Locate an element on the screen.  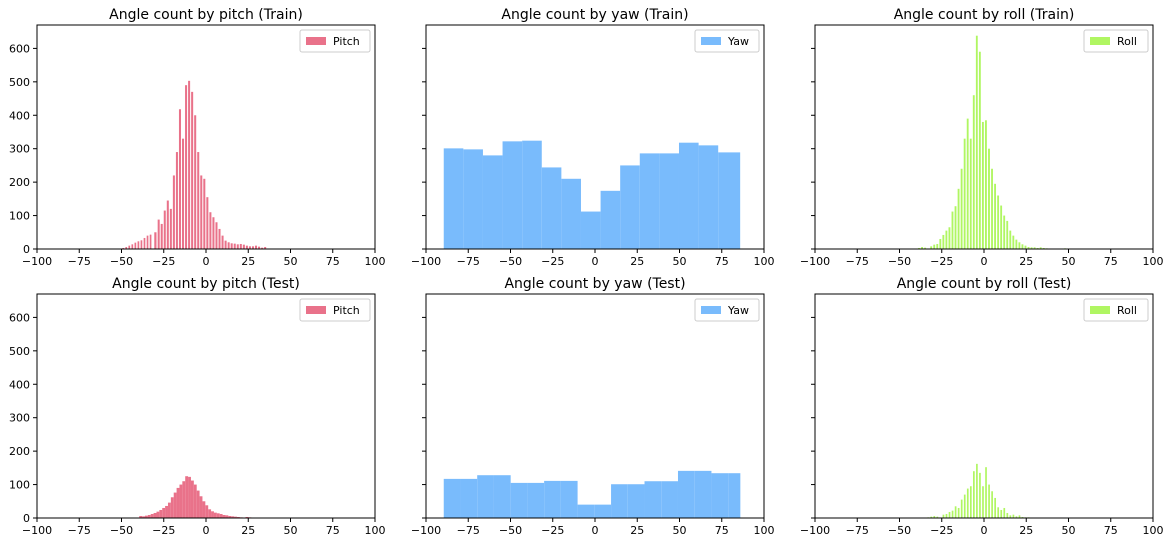
x-tick-label: 100 is located at coordinates (764, 530).